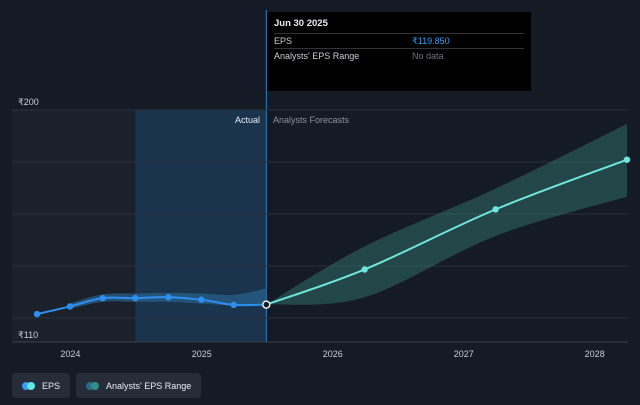 The width and height of the screenshot is (640, 405). Describe the element at coordinates (202, 354) in the screenshot. I see `x-tick-2025: 2025` at that location.